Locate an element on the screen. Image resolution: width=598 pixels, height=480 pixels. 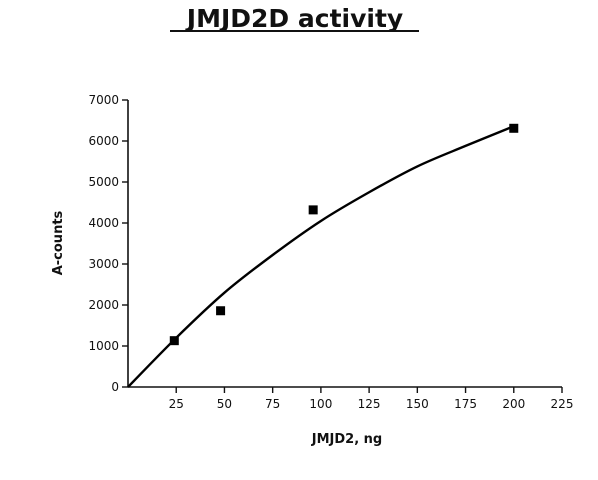
x-tick-label: 50 is located at coordinates (224, 404).